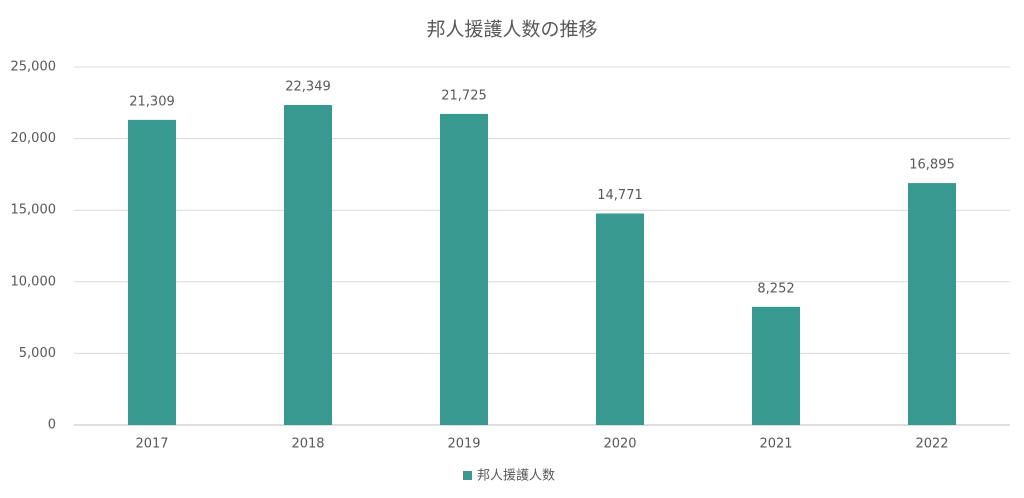  I want to click on data-label: 16,895, so click(932, 165).